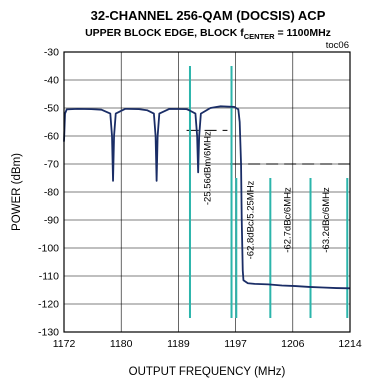 The height and width of the screenshot is (386, 367). I want to click on x-tick-label: 1206, so click(293, 344).